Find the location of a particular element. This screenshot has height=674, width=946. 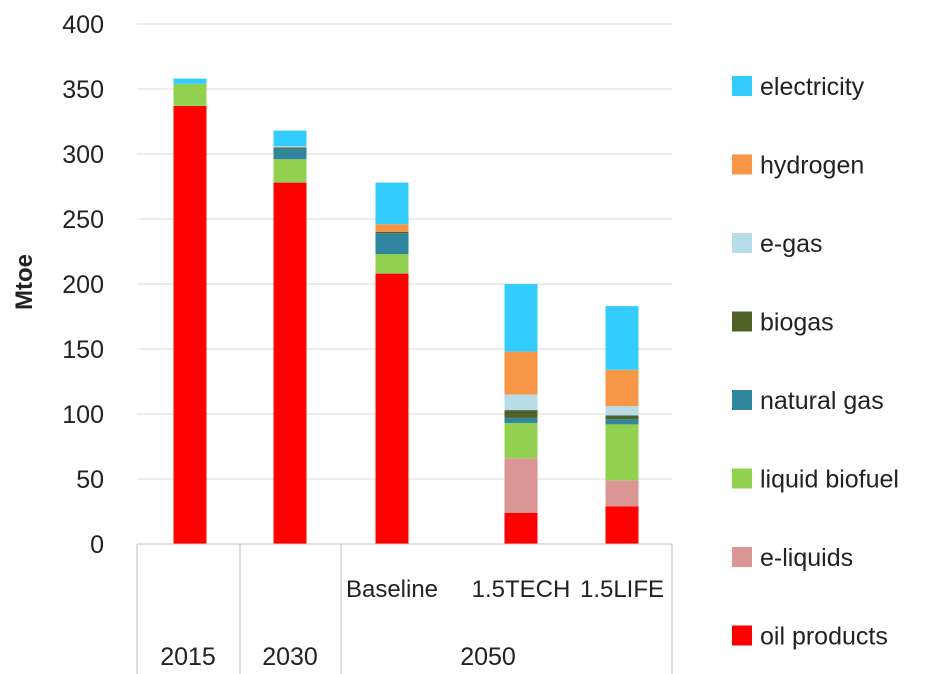

legend-item: hydrogen is located at coordinates (798, 166).